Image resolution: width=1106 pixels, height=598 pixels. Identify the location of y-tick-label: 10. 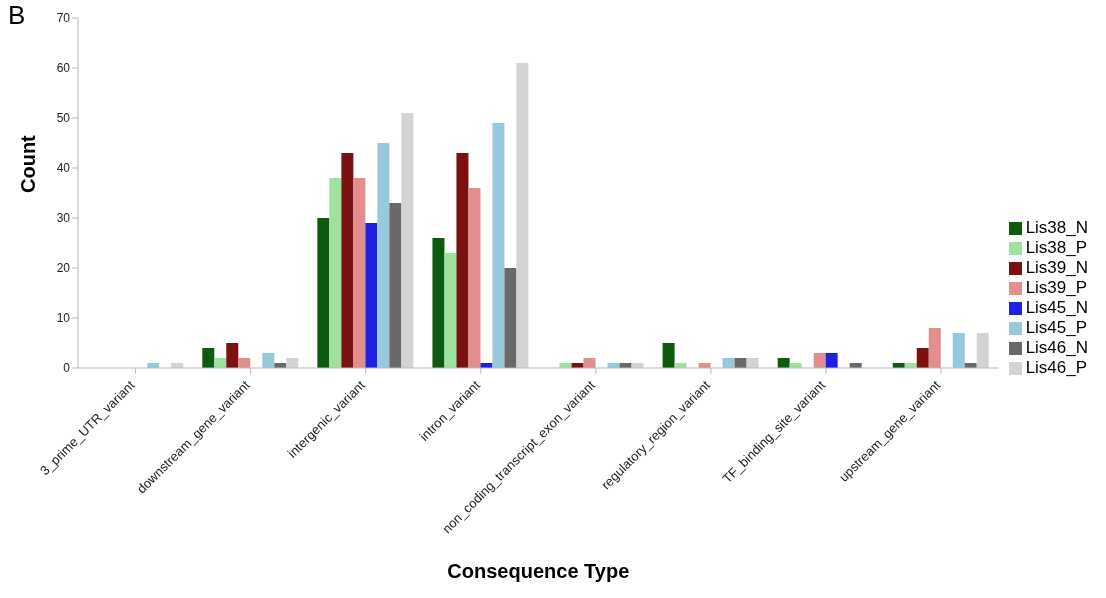
(63, 318).